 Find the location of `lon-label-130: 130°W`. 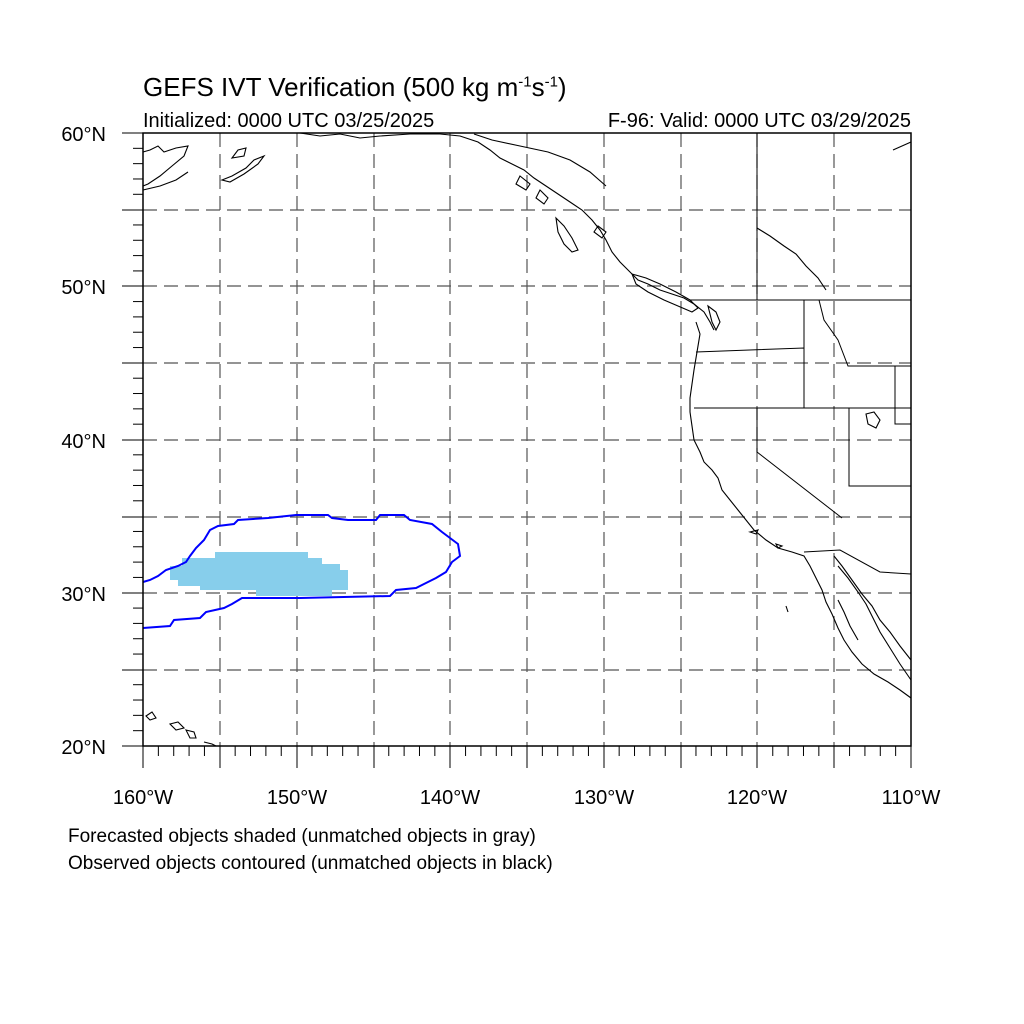

lon-label-130: 130°W is located at coordinates (604, 798).